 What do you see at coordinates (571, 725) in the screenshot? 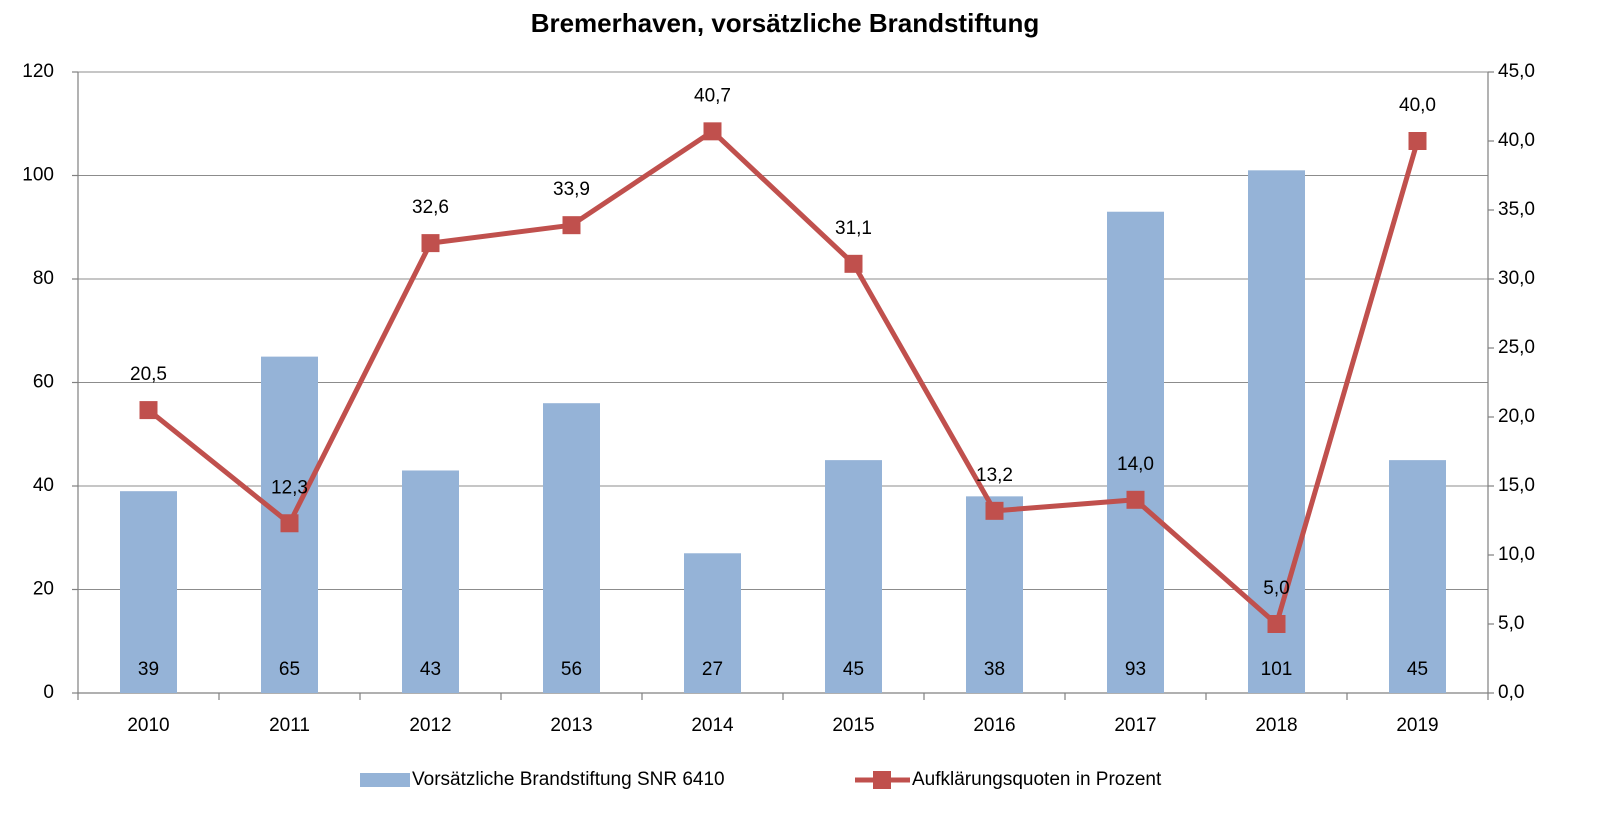
I see `x-tick-label: 2013` at bounding box center [571, 725].